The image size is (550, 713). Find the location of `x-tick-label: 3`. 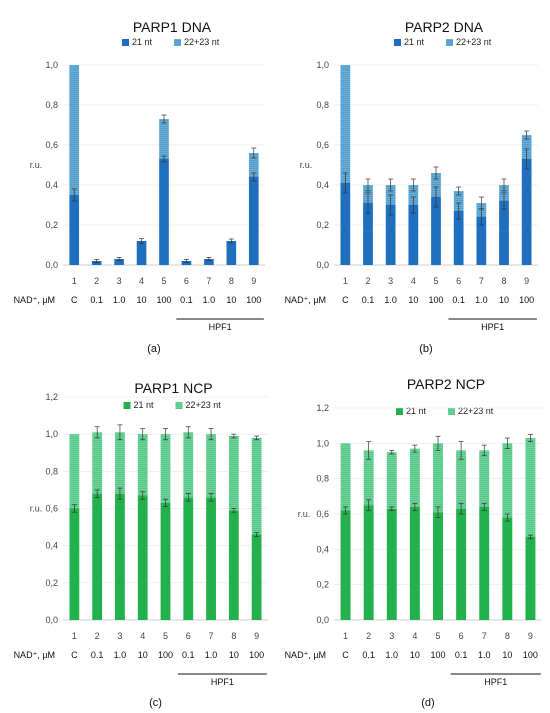

x-tick-label: 3 is located at coordinates (119, 281).